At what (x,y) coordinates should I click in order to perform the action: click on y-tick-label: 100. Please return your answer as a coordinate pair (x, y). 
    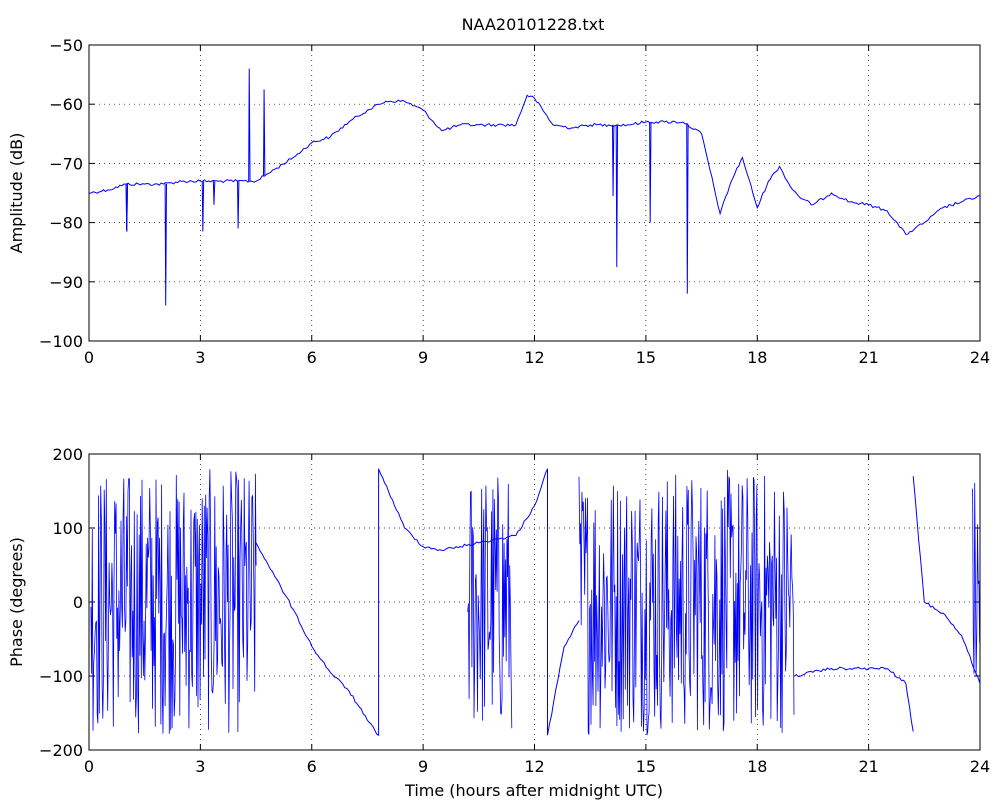
    Looking at the image, I should click on (67, 528).